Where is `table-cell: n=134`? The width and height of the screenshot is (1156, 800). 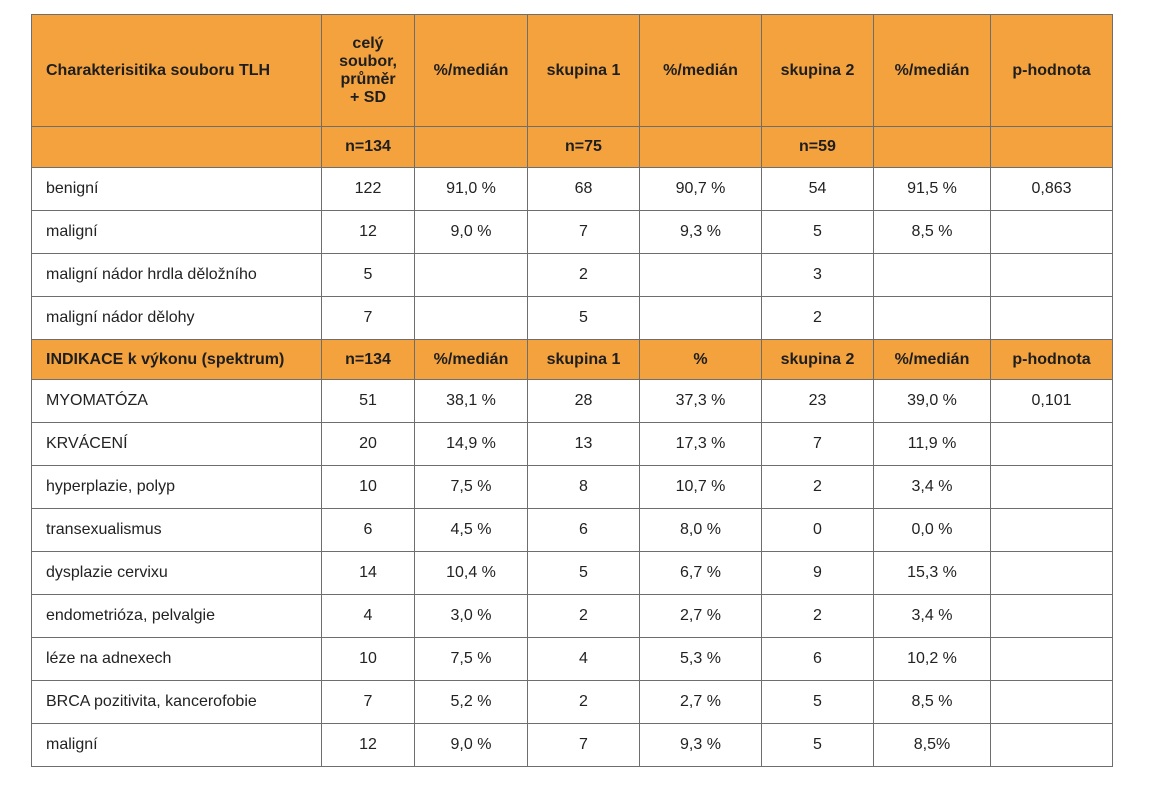
table-cell: n=134 is located at coordinates (368, 147).